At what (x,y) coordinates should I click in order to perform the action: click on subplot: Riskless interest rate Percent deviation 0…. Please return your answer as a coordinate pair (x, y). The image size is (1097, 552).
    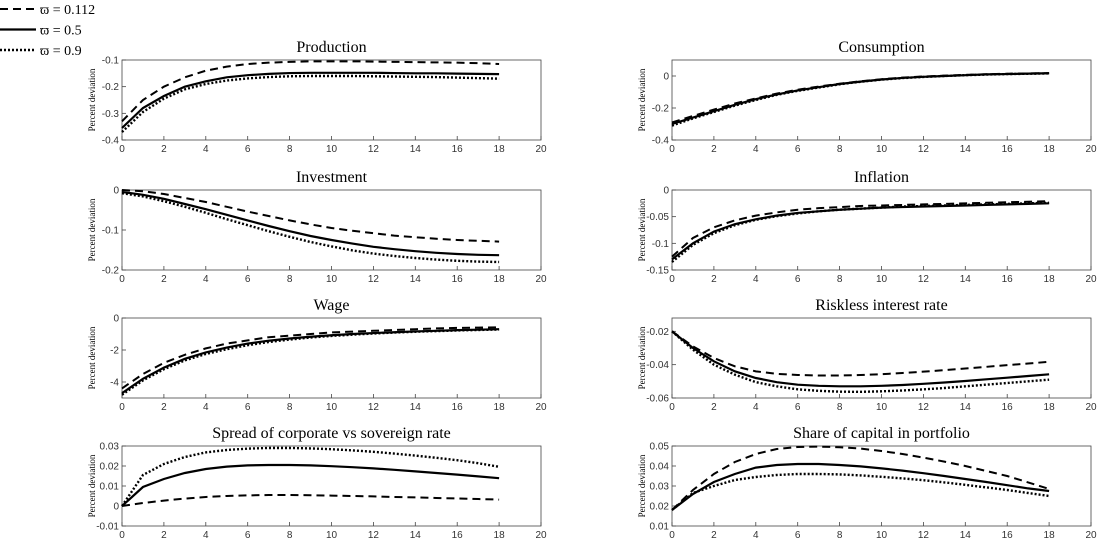
    Looking at the image, I should click on (867, 355).